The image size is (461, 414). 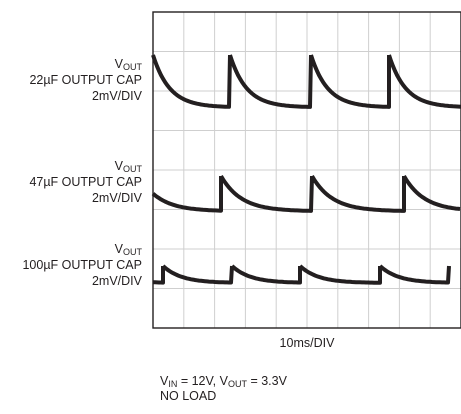 What do you see at coordinates (82, 265) in the screenshot?
I see `trace-3-cap: 100µF OUTPUT CAP` at bounding box center [82, 265].